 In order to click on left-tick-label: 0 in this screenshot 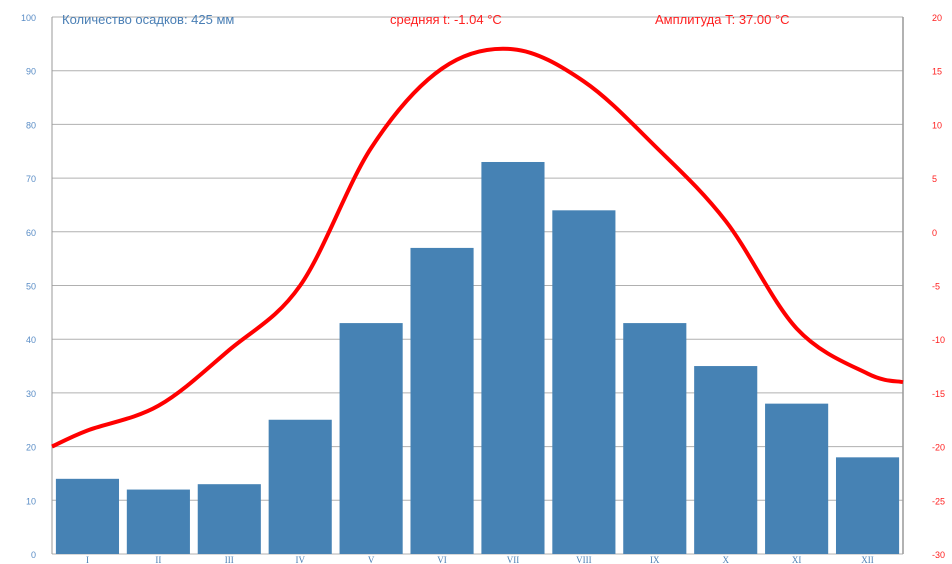, I will do `click(33, 555)`.